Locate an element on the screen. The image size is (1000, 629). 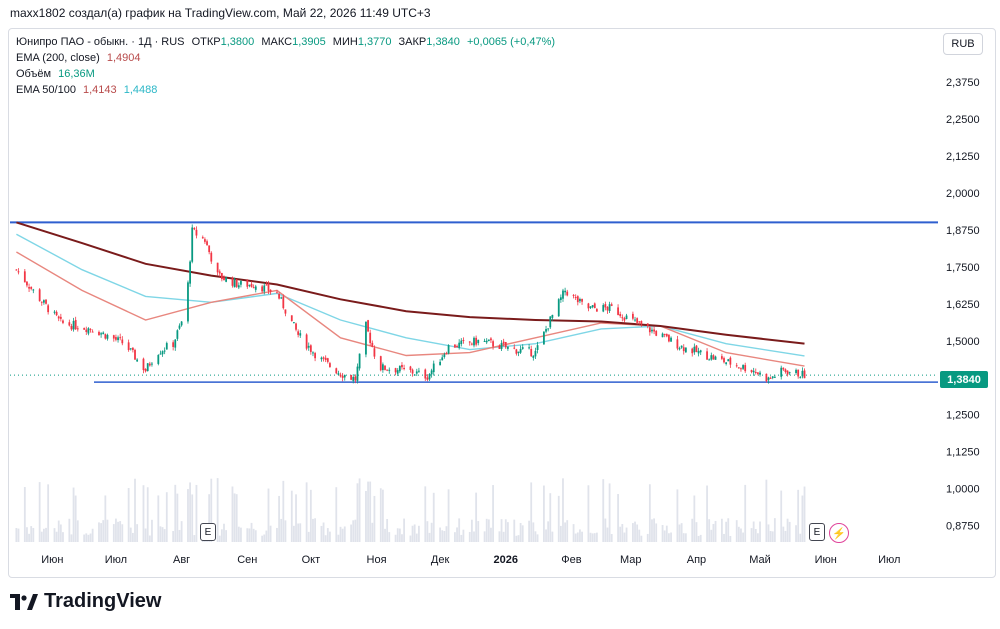
ema200-row: EMA (200, close) 1,4904 is located at coordinates (285, 58).